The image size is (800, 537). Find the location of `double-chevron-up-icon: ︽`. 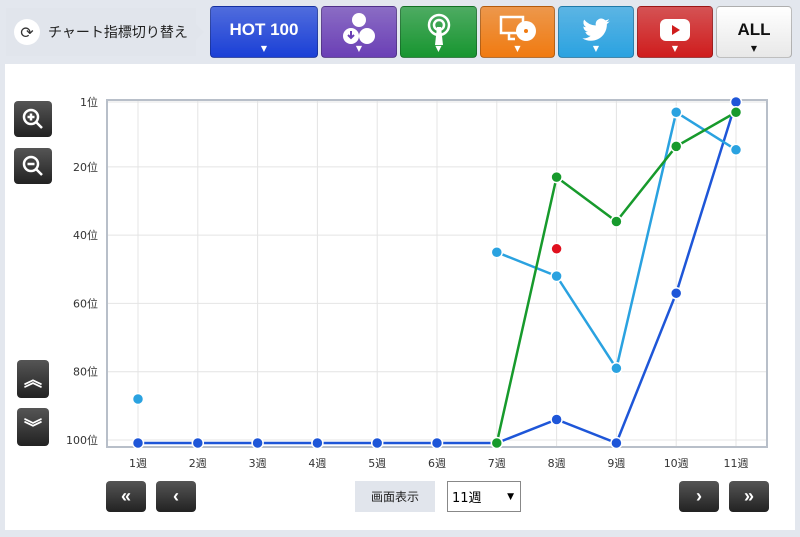

double-chevron-up-icon: ︽ is located at coordinates (33, 380).